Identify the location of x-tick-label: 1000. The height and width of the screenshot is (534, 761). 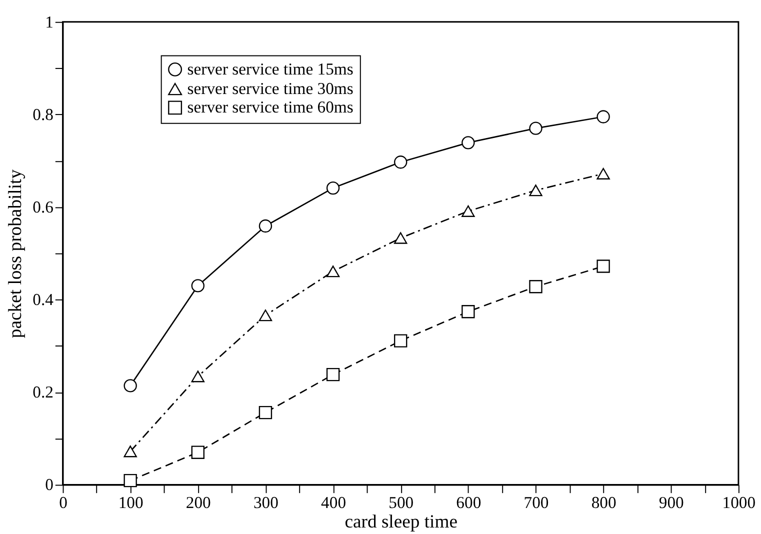
(739, 502).